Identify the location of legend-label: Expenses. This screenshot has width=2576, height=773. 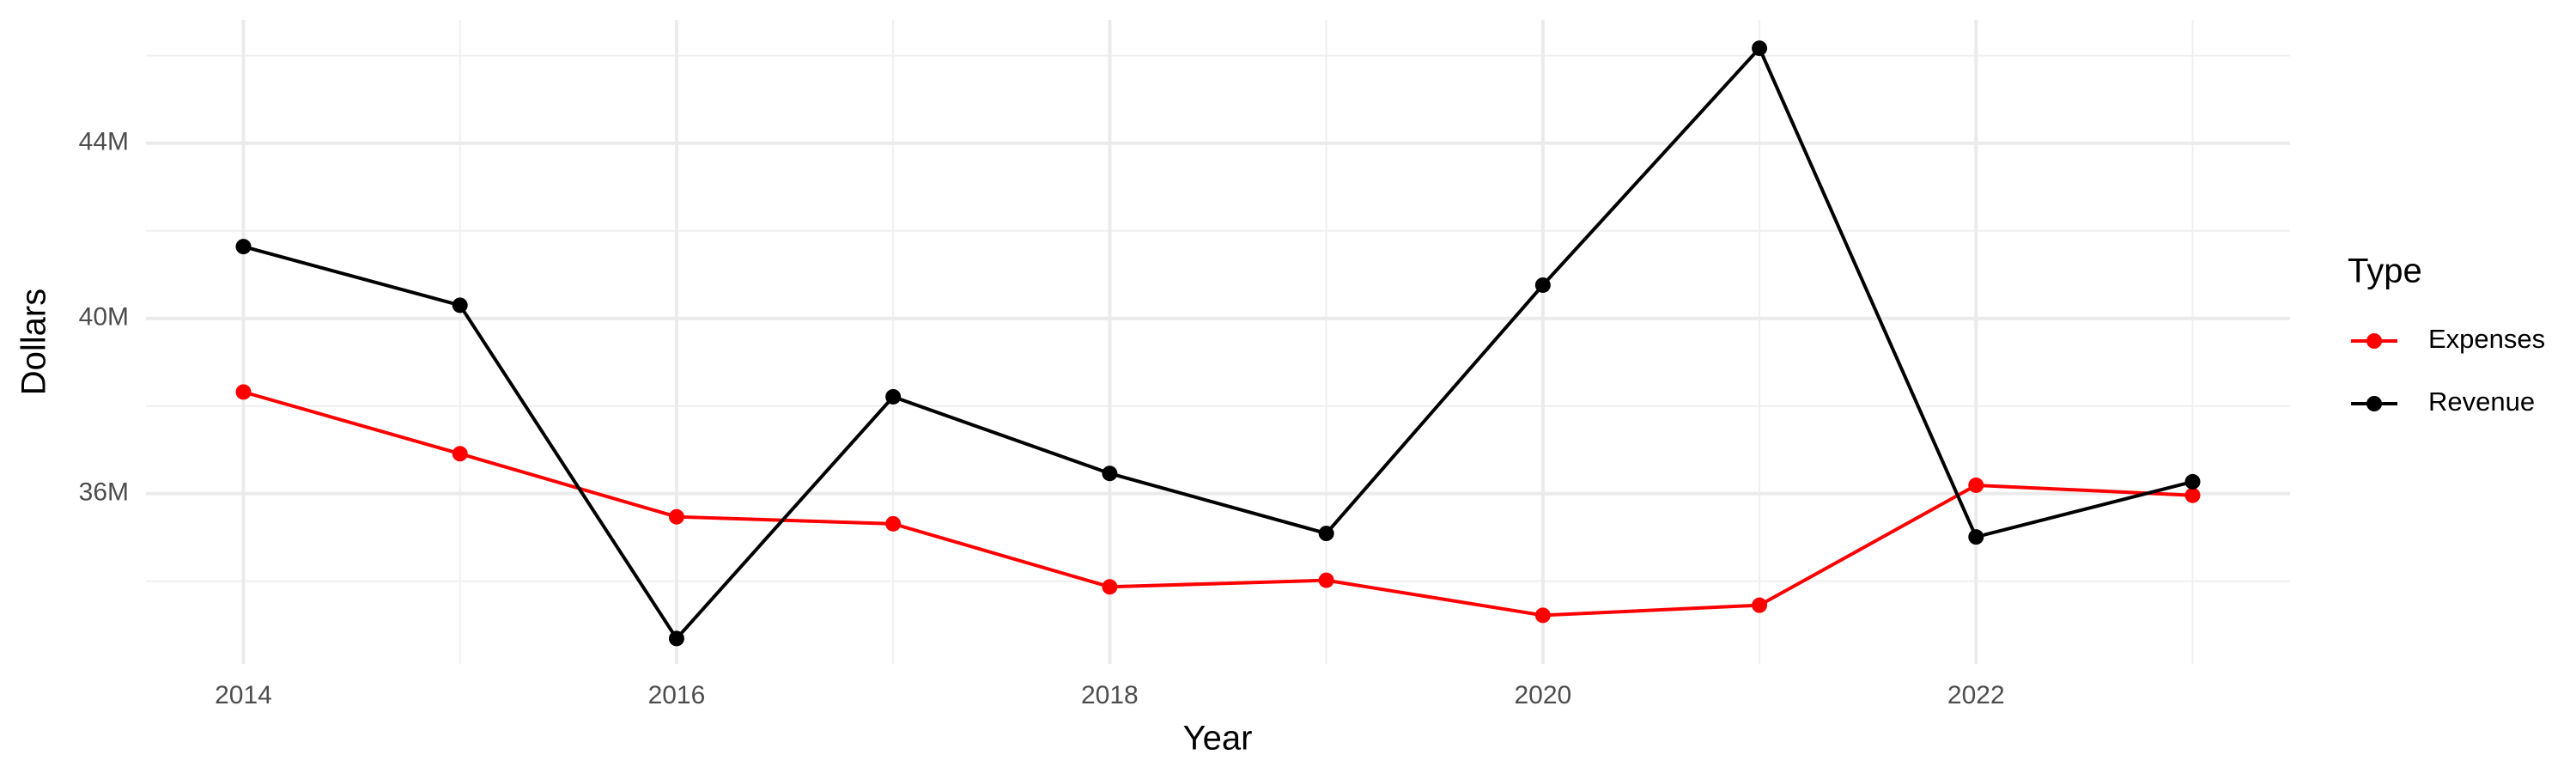
(2486, 339).